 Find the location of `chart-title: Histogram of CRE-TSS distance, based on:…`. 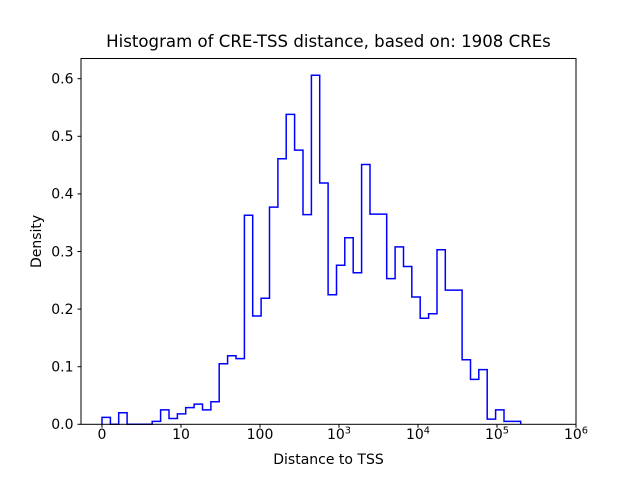

chart-title: Histogram of CRE-TSS distance, based on:… is located at coordinates (328, 41).